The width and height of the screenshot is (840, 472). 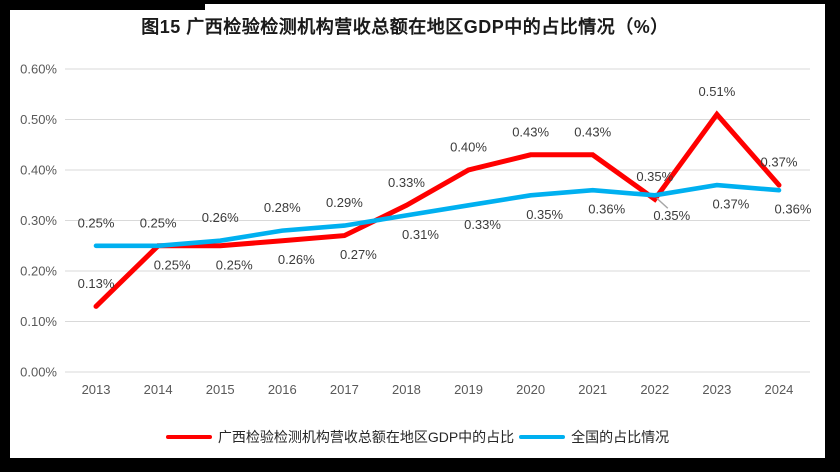 I want to click on y-axis-tick: 0.10%, so click(x=38, y=321).